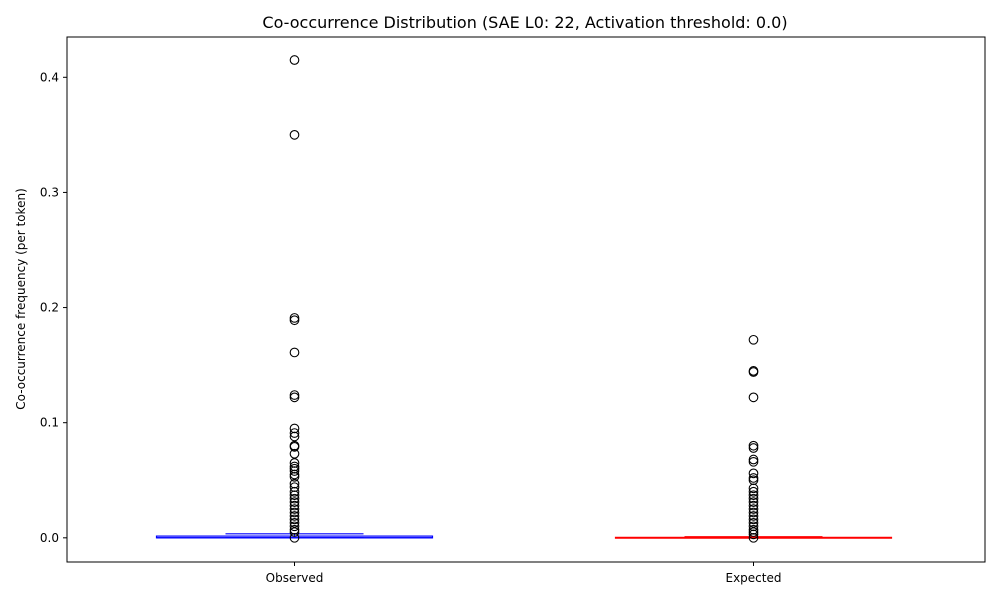 This screenshot has height=600, width=1000. Describe the element at coordinates (49, 192) in the screenshot. I see `y-tick-label: 0.3` at that location.